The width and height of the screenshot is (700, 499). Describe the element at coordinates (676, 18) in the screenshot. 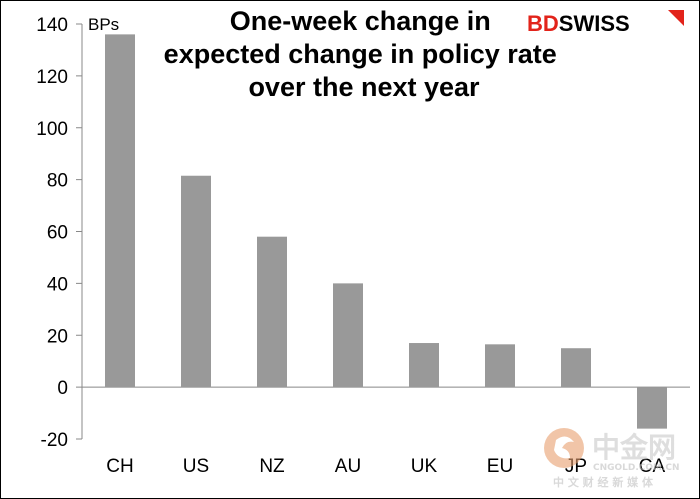

I see `brand-logo-arrow-icon` at that location.